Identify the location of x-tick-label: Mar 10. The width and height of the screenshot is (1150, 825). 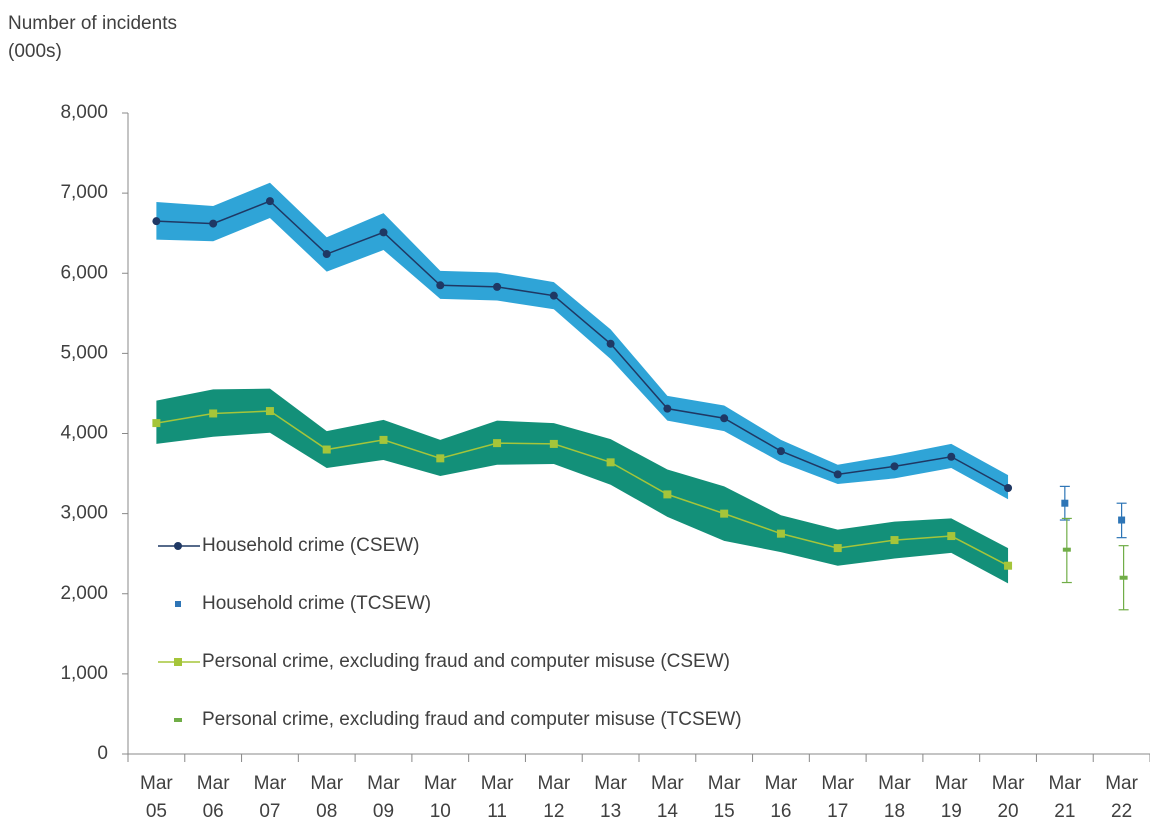
(440, 797).